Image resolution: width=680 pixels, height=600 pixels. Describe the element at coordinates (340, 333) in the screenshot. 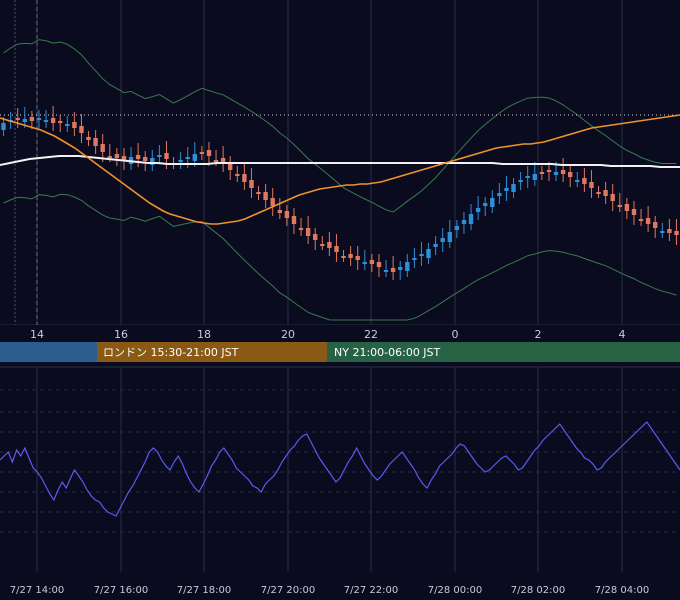

I see `hour-axis: 14 16 18 20 22 0 2 4` at that location.